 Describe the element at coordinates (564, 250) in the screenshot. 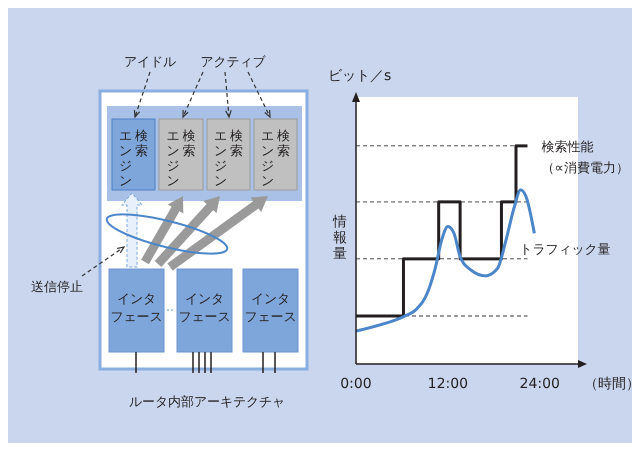

I see `series-label: トラフィック量` at that location.